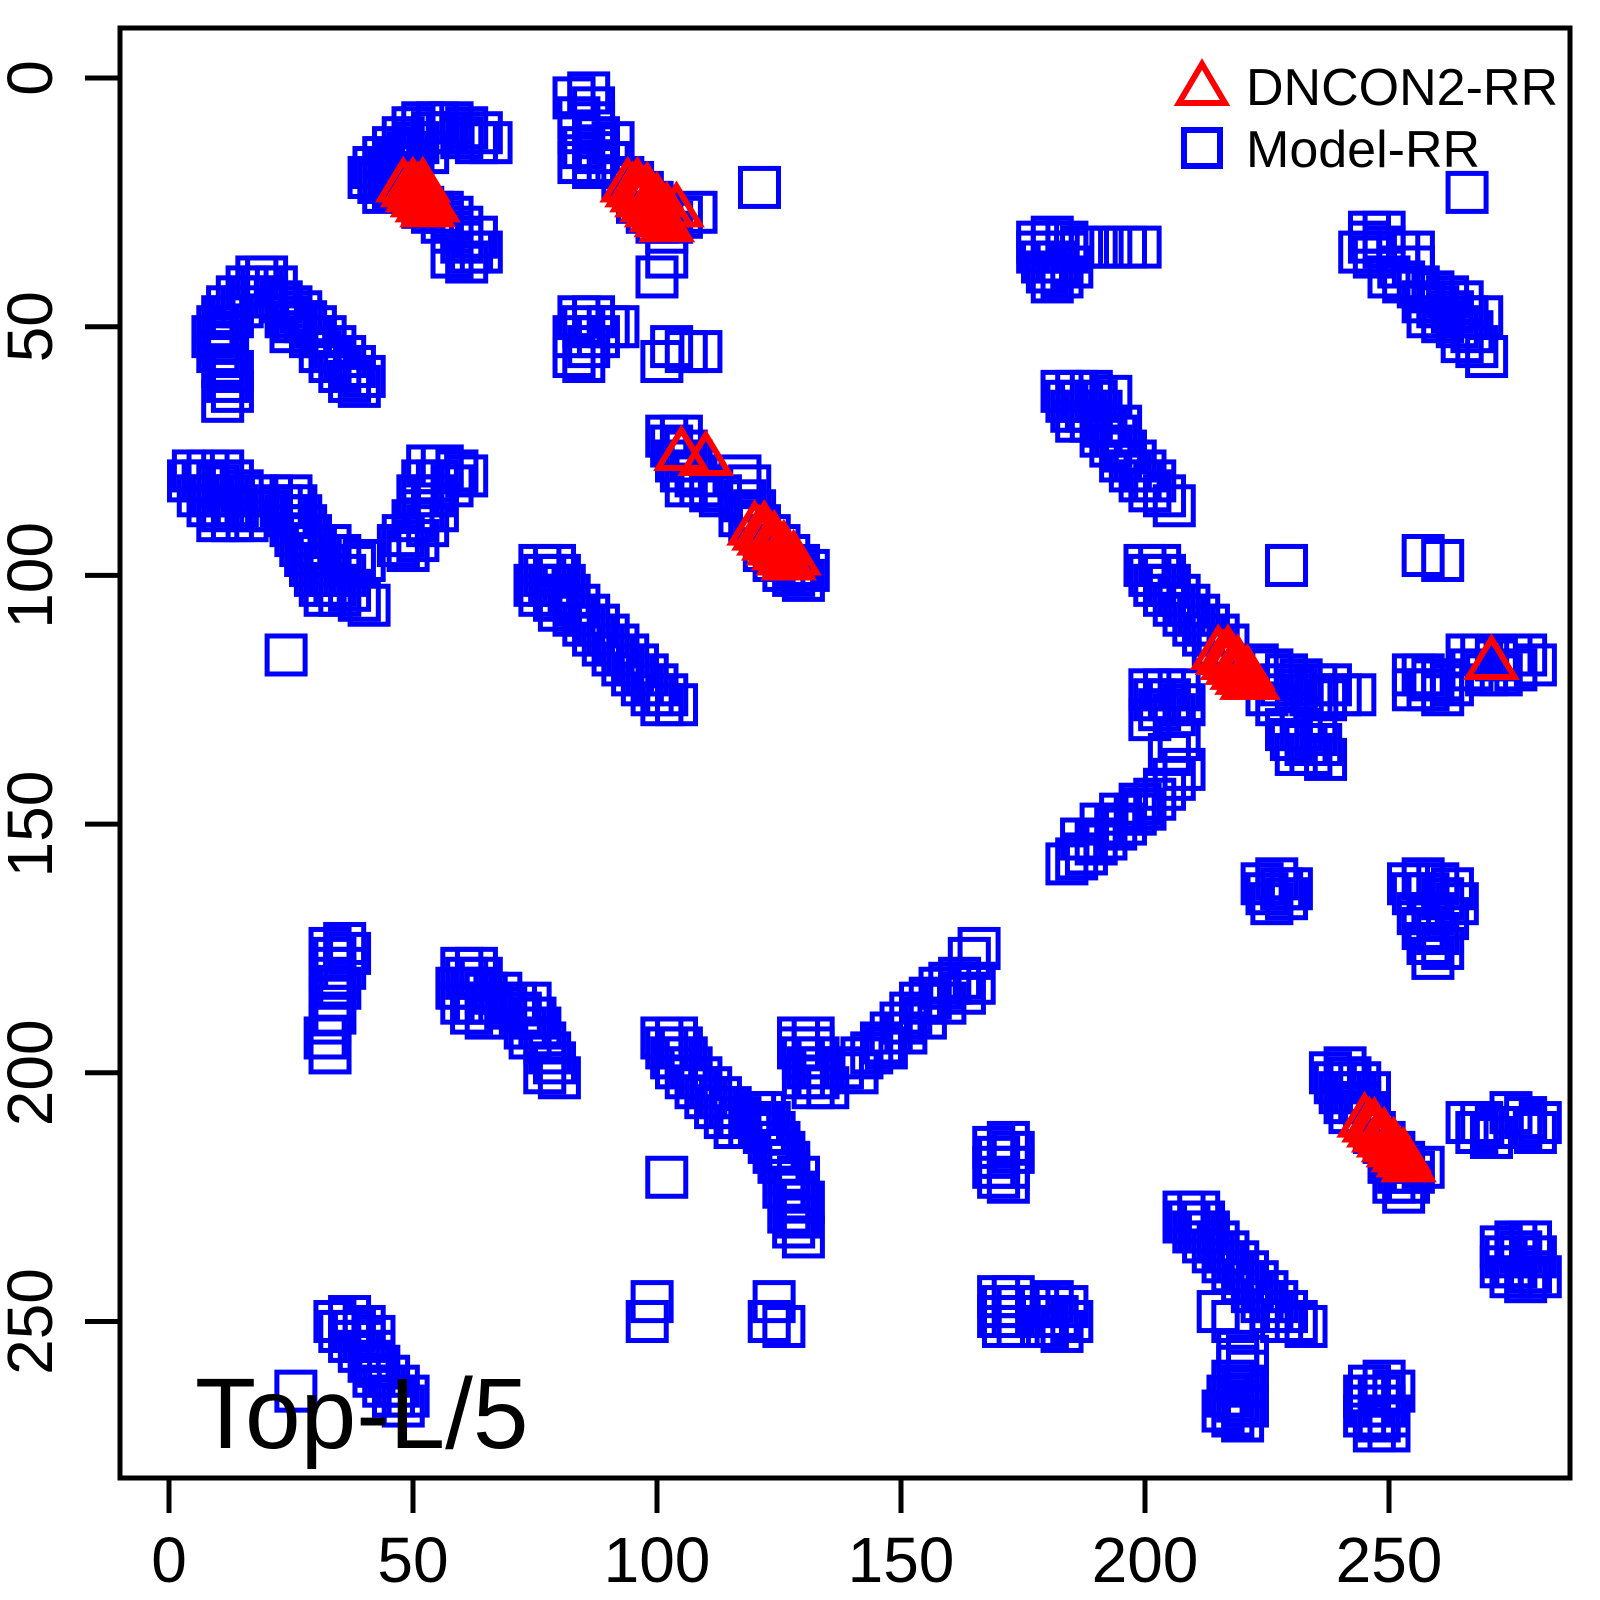 This screenshot has width=1600, height=1600. I want to click on legend-square-icon, so click(1202, 148).